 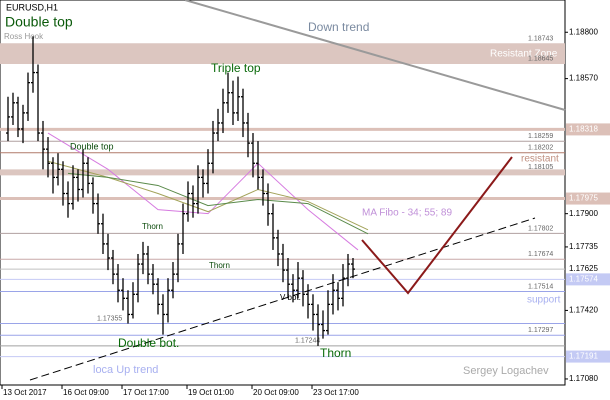 What do you see at coordinates (92, 146) in the screenshot?
I see `annotation: Double top` at bounding box center [92, 146].